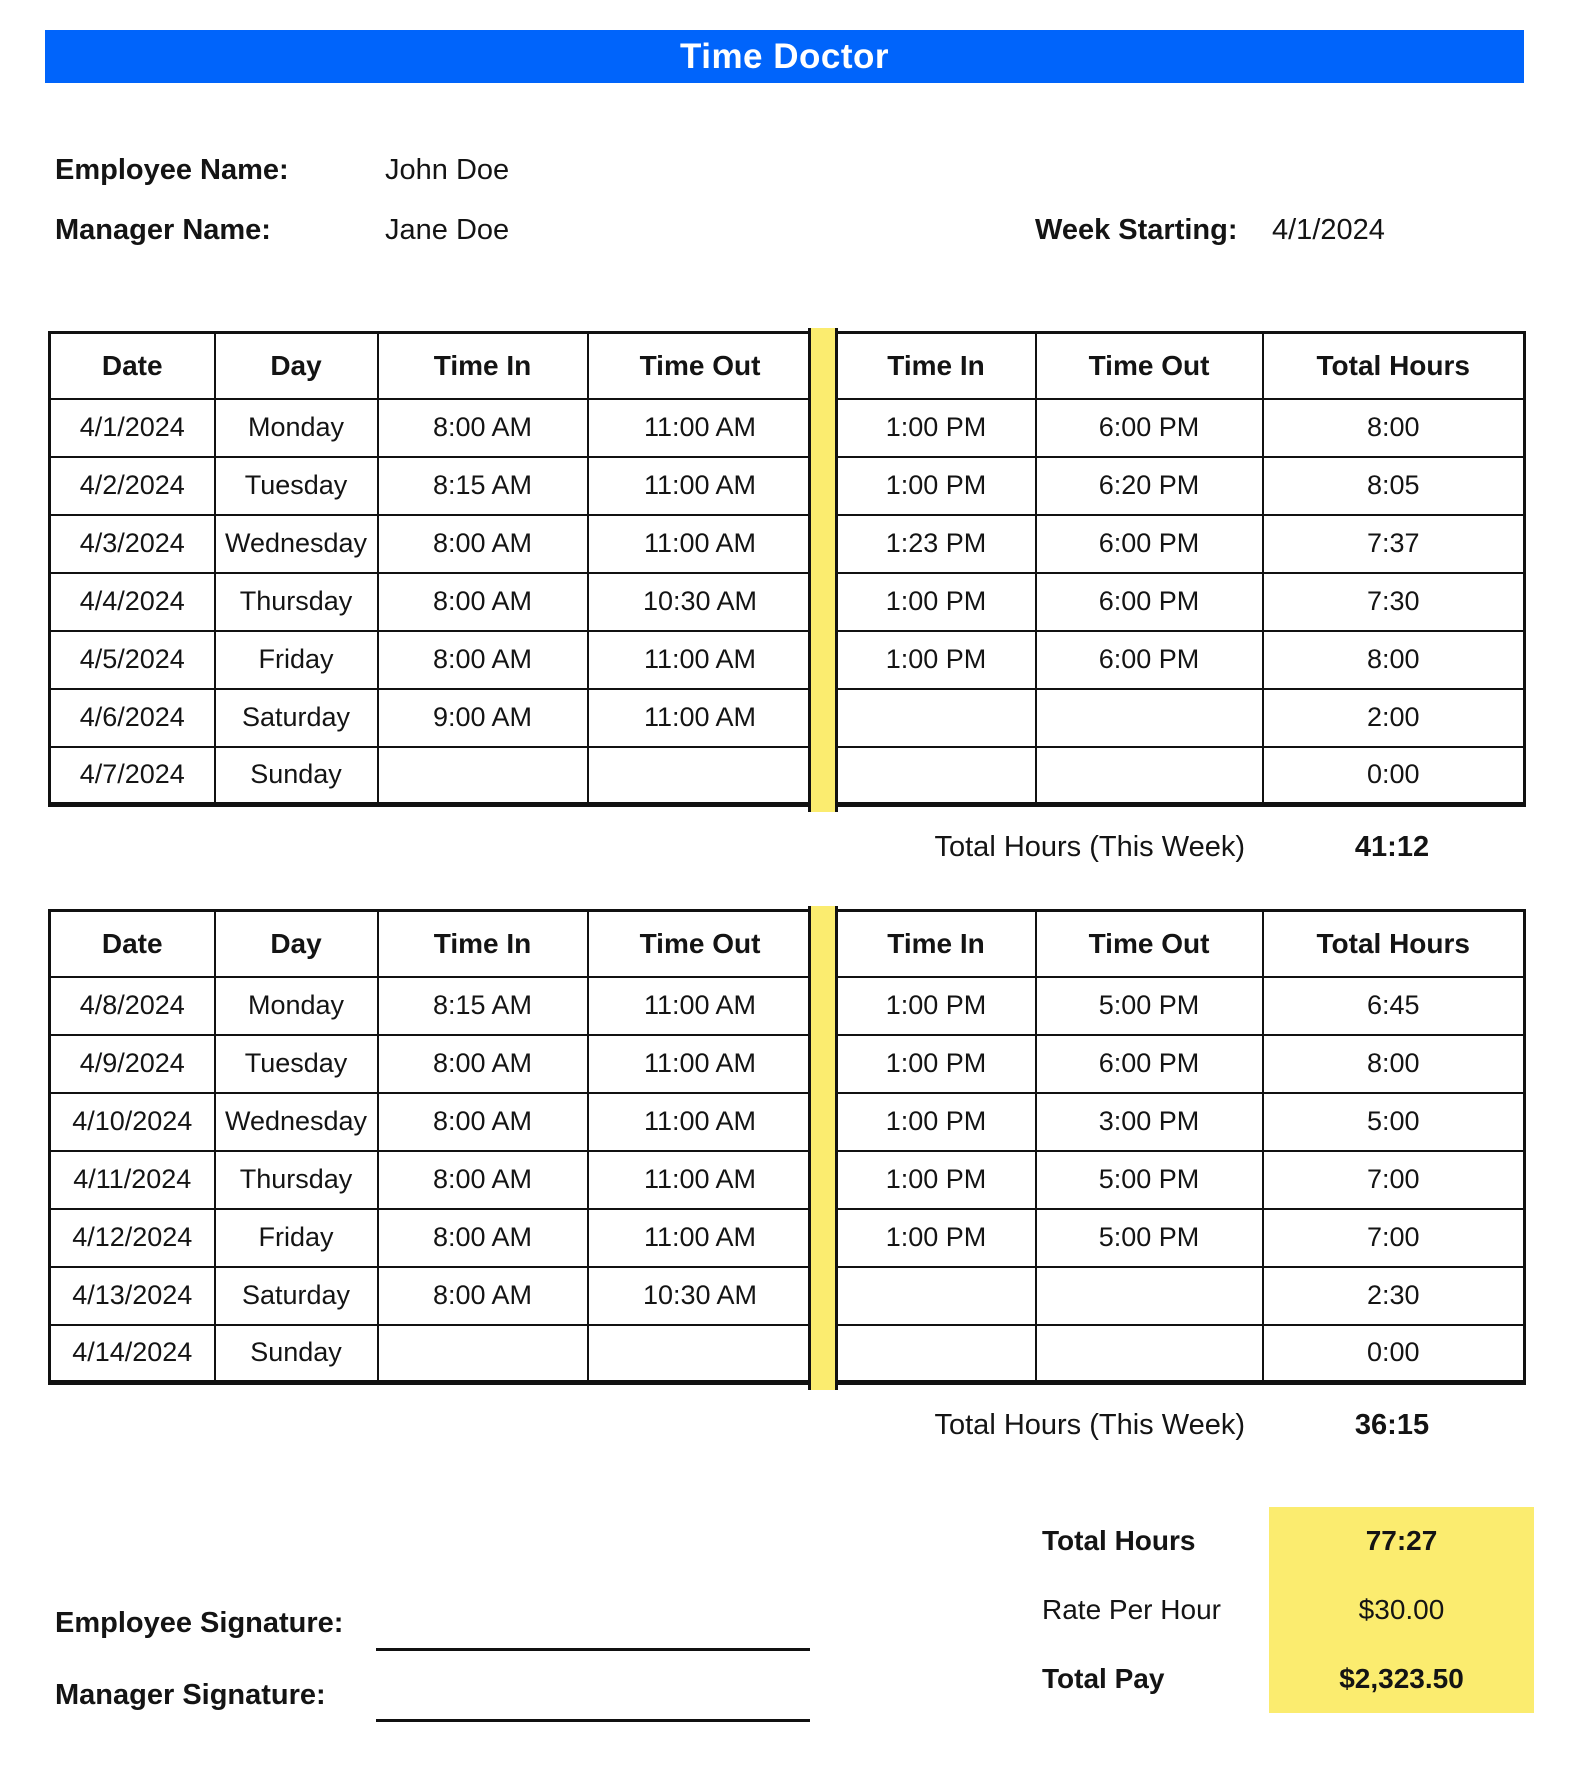  What do you see at coordinates (482, 1353) in the screenshot?
I see `am-time-in-cell` at bounding box center [482, 1353].